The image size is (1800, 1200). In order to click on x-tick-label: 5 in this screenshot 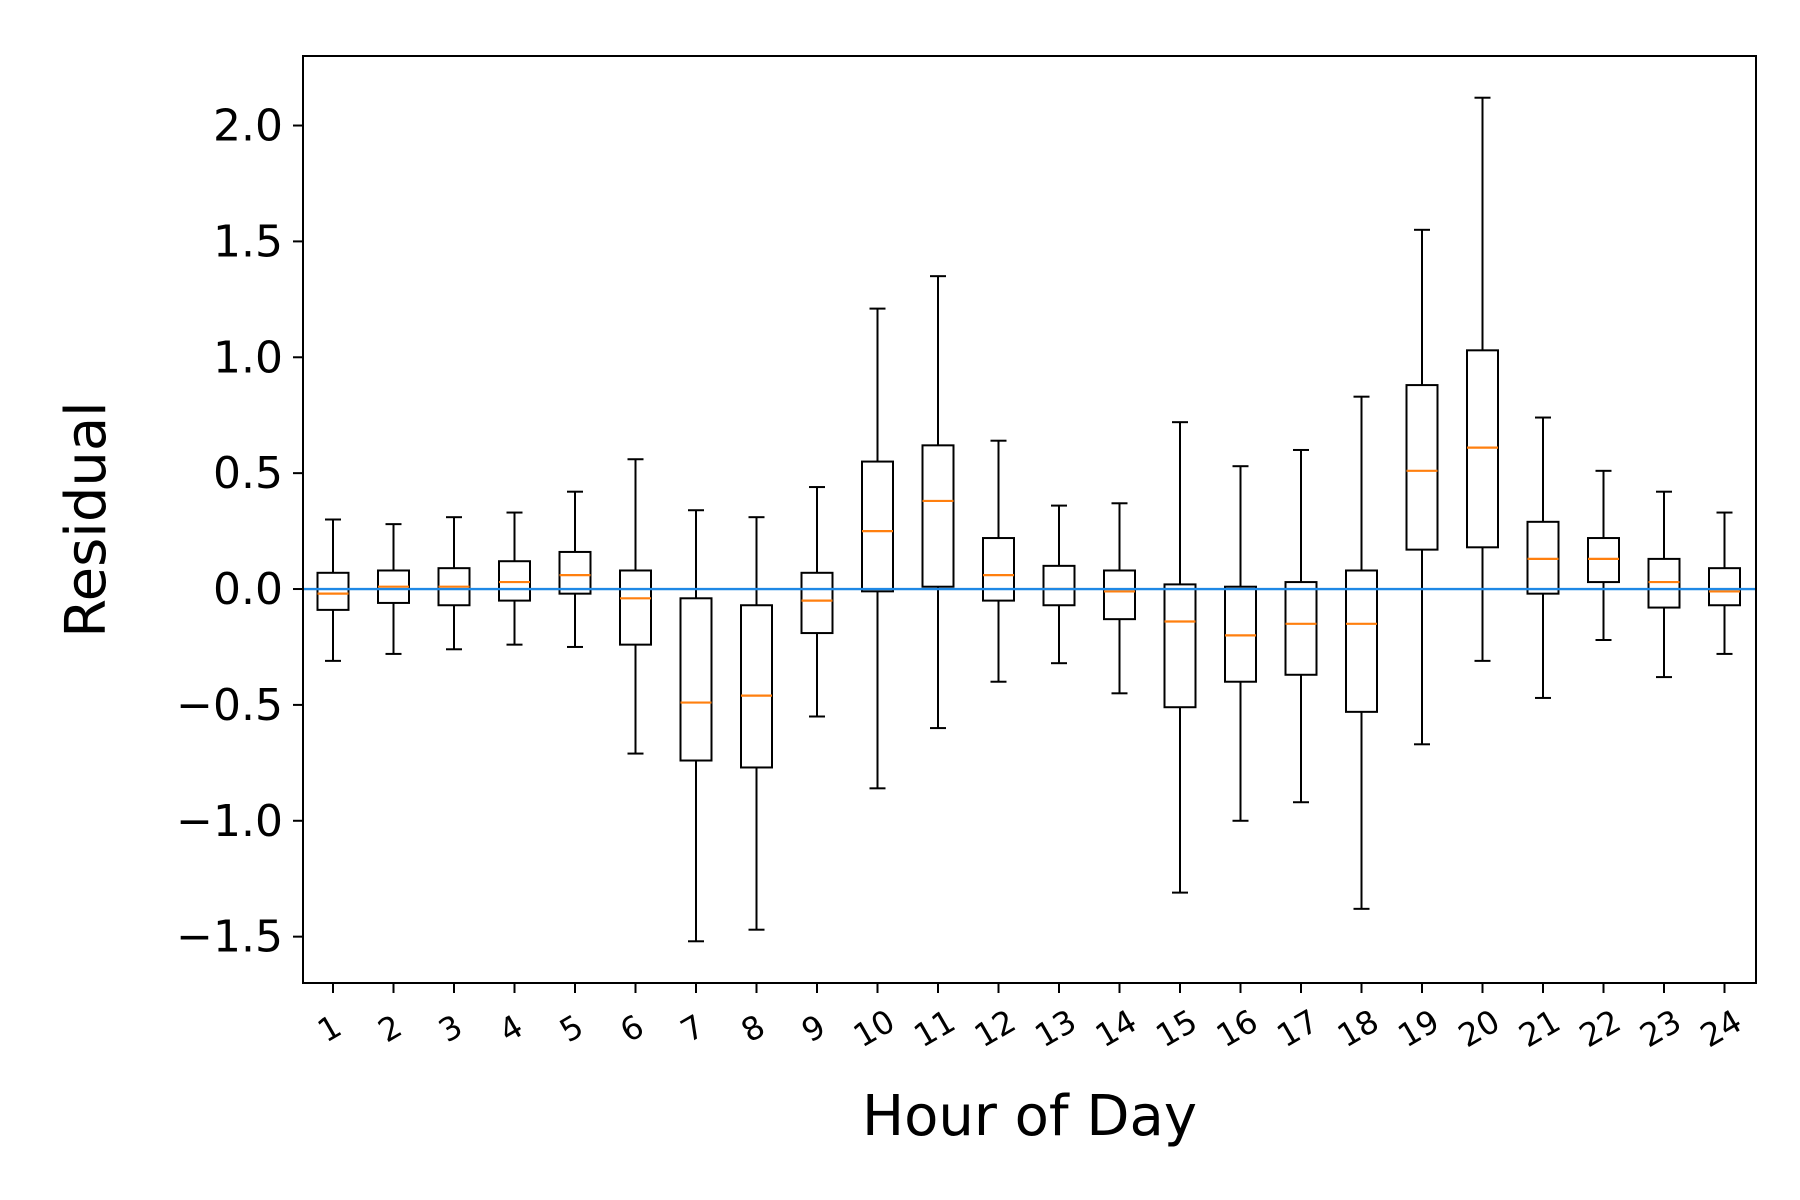, I will do `click(571, 1028)`.